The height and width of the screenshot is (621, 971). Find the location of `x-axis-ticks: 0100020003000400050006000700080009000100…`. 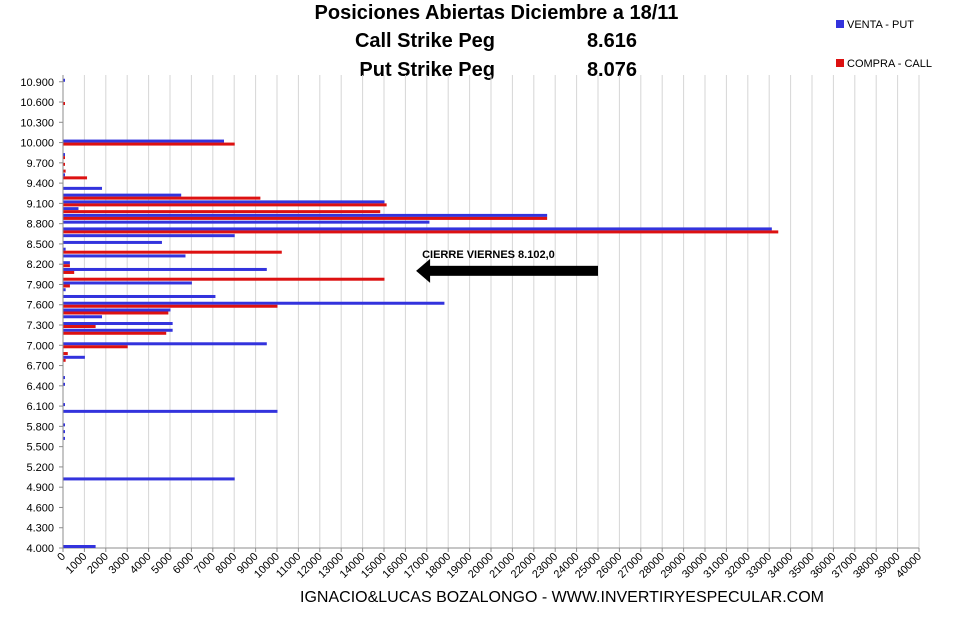

x-axis-ticks: 0100020003000400050006000700080009000100… is located at coordinates (489, 564).